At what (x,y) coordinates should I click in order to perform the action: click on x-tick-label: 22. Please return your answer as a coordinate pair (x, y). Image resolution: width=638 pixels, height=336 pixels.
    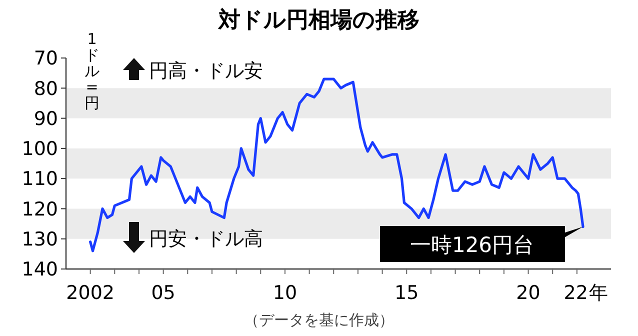
    Looking at the image, I should click on (576, 293).